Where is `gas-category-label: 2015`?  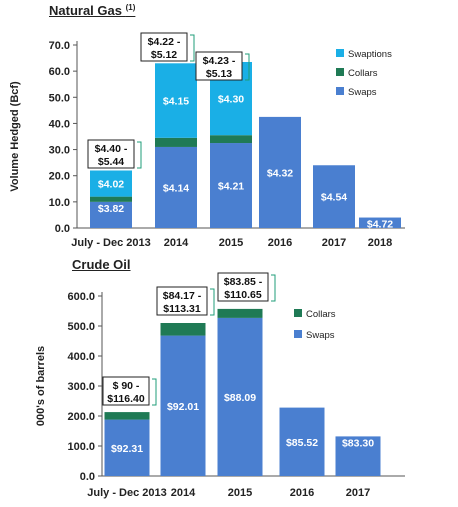
gas-category-label: 2015 is located at coordinates (231, 243).